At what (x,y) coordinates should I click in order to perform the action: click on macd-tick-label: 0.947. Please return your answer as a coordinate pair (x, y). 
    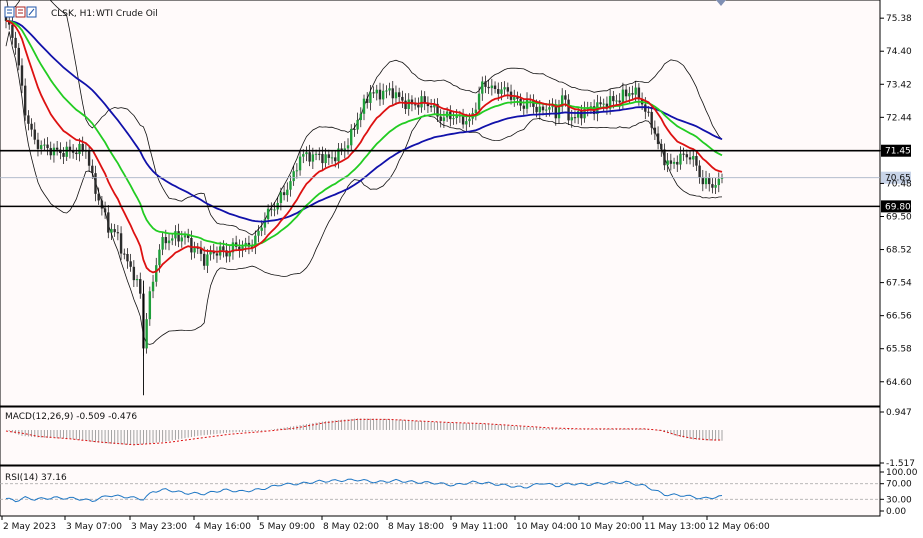
    Looking at the image, I should click on (899, 413).